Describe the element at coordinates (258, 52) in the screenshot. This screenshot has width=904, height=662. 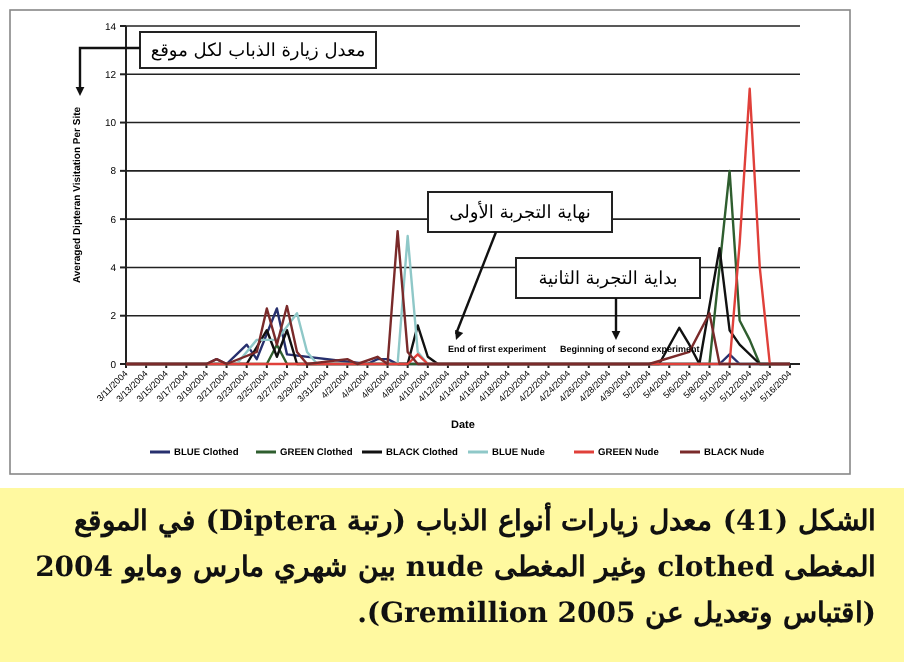
I see `annotation: معدل زيارة الذباب لكل موقع` at that location.